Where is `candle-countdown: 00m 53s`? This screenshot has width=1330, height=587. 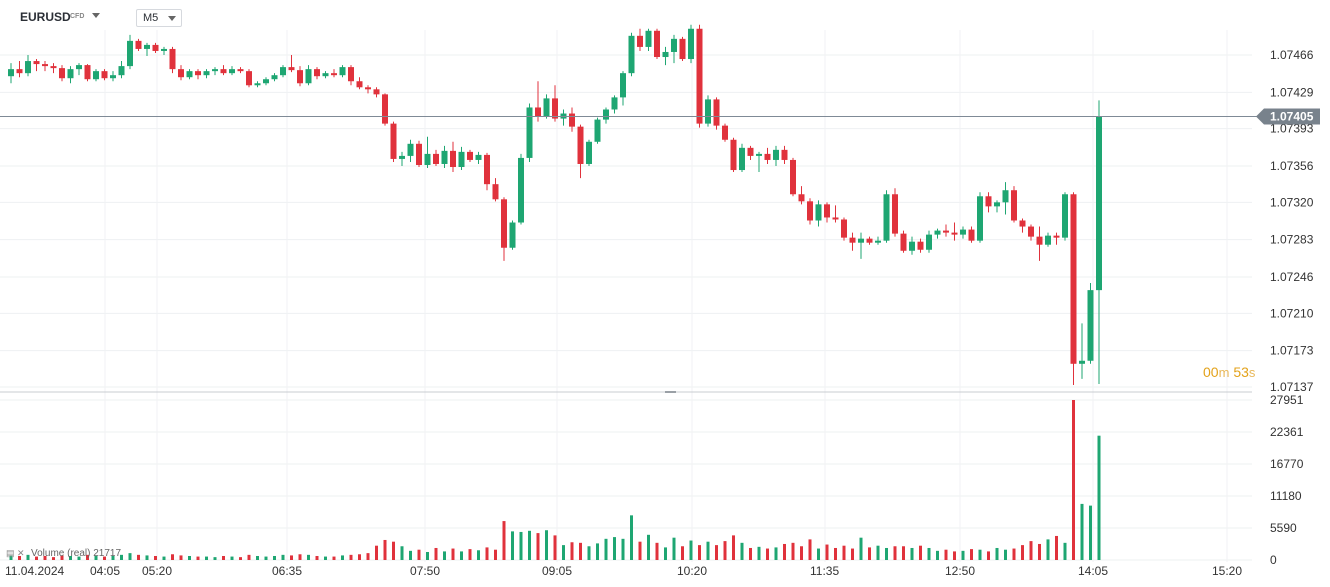
candle-countdown: 00m 53s is located at coordinates (1229, 372).